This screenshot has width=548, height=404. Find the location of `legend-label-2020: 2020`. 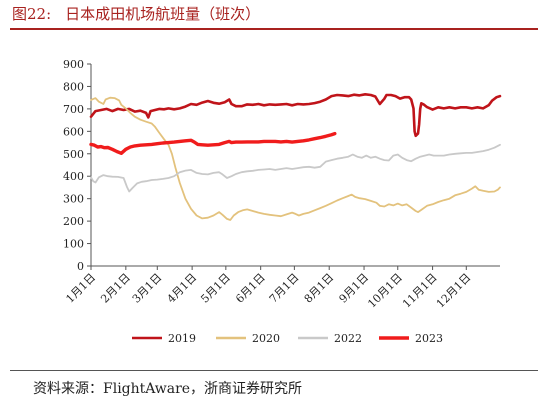

legend-label-2020: 2020 is located at coordinates (266, 338).